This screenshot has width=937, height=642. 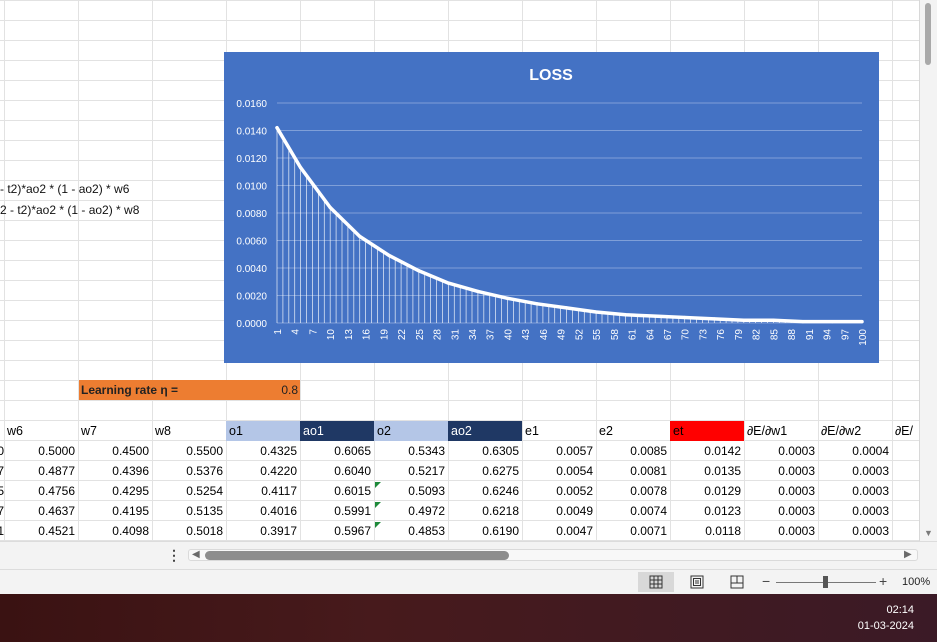 I want to click on vertical-scroll-thumb, so click(x=928, y=34).